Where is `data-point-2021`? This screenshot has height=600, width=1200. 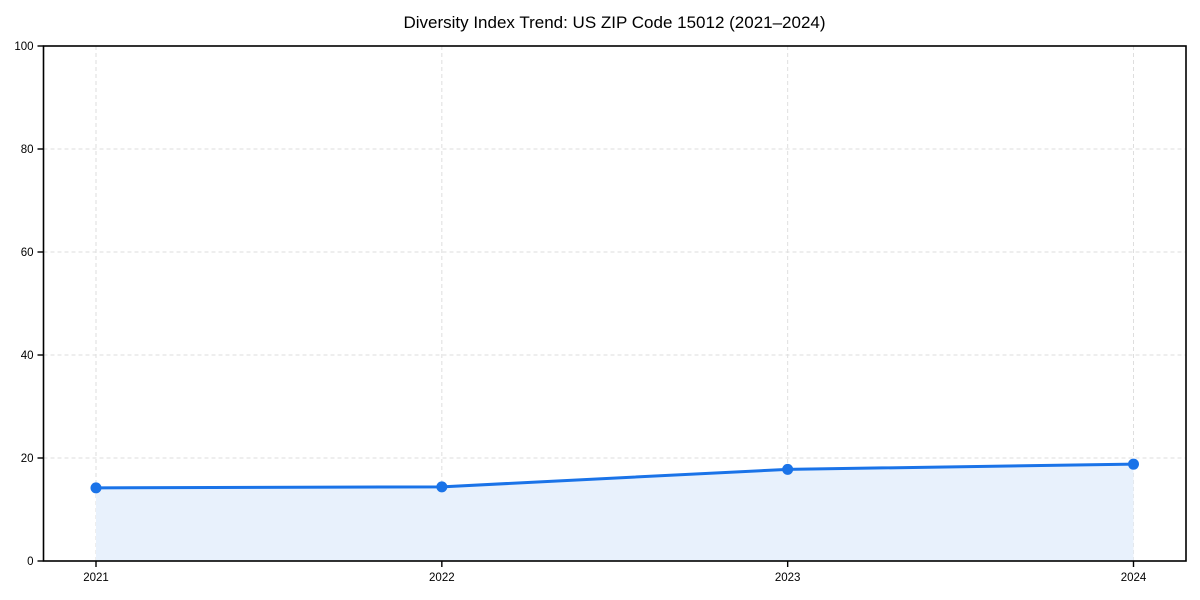 data-point-2021 is located at coordinates (96, 488).